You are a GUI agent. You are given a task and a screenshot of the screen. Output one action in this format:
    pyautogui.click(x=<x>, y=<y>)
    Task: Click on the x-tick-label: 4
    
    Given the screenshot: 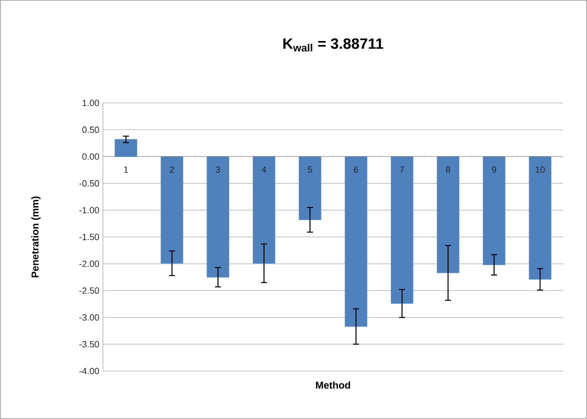 What is the action you would take?
    pyautogui.click(x=264, y=169)
    